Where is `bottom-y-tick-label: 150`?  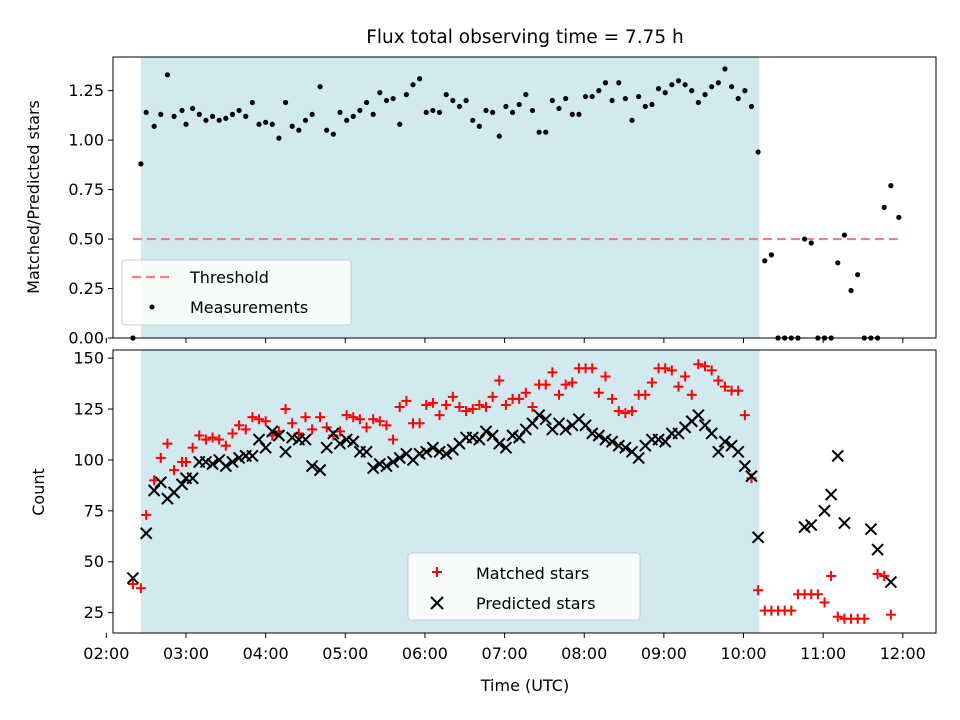 bottom-y-tick-label: 150 is located at coordinates (88, 358).